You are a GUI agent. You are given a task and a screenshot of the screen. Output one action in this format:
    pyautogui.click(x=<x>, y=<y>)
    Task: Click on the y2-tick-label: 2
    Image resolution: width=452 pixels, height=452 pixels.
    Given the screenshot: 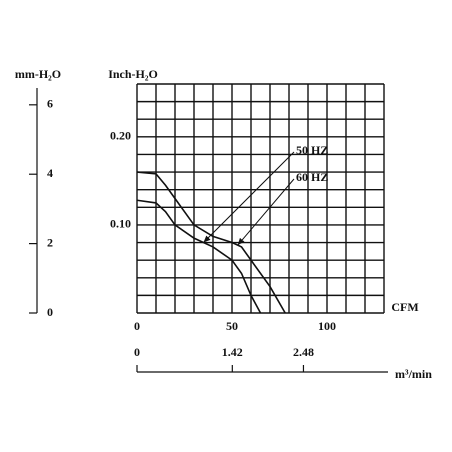 What is the action you would take?
    pyautogui.click(x=50, y=242)
    